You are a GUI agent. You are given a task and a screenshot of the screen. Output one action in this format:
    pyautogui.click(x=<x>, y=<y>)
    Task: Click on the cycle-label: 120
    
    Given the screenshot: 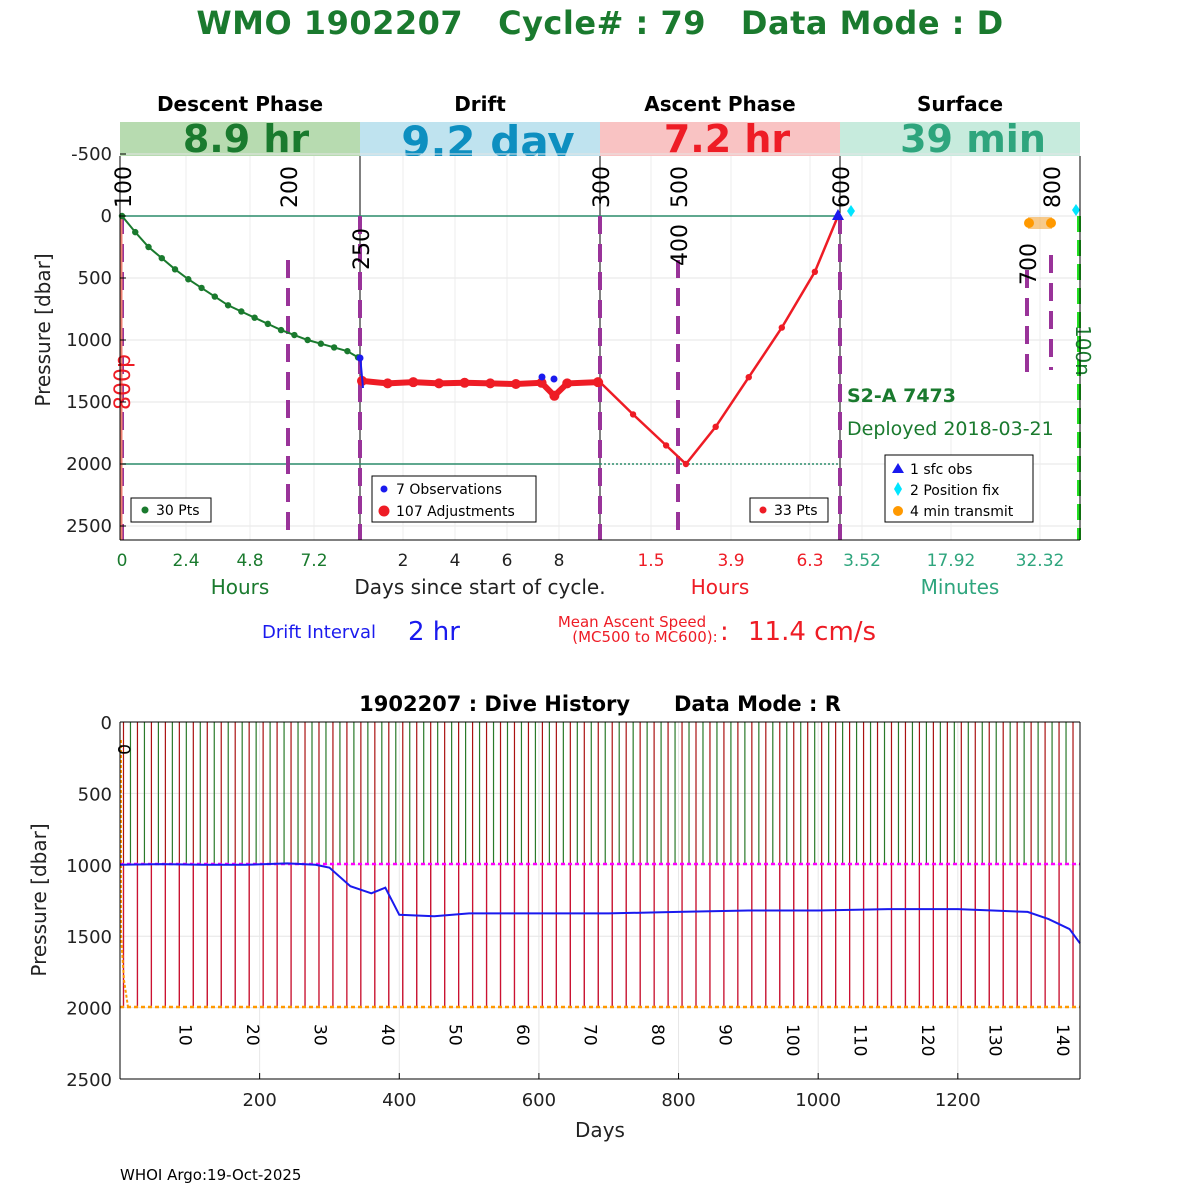 What is the action you would take?
    pyautogui.click(x=927, y=1040)
    